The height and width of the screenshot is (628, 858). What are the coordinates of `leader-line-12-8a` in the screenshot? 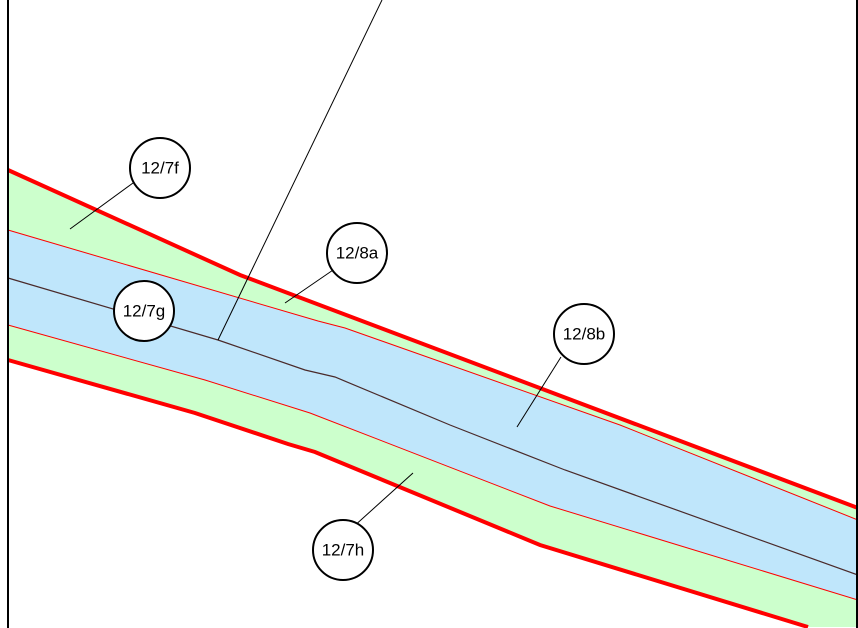 It's located at (310, 285).